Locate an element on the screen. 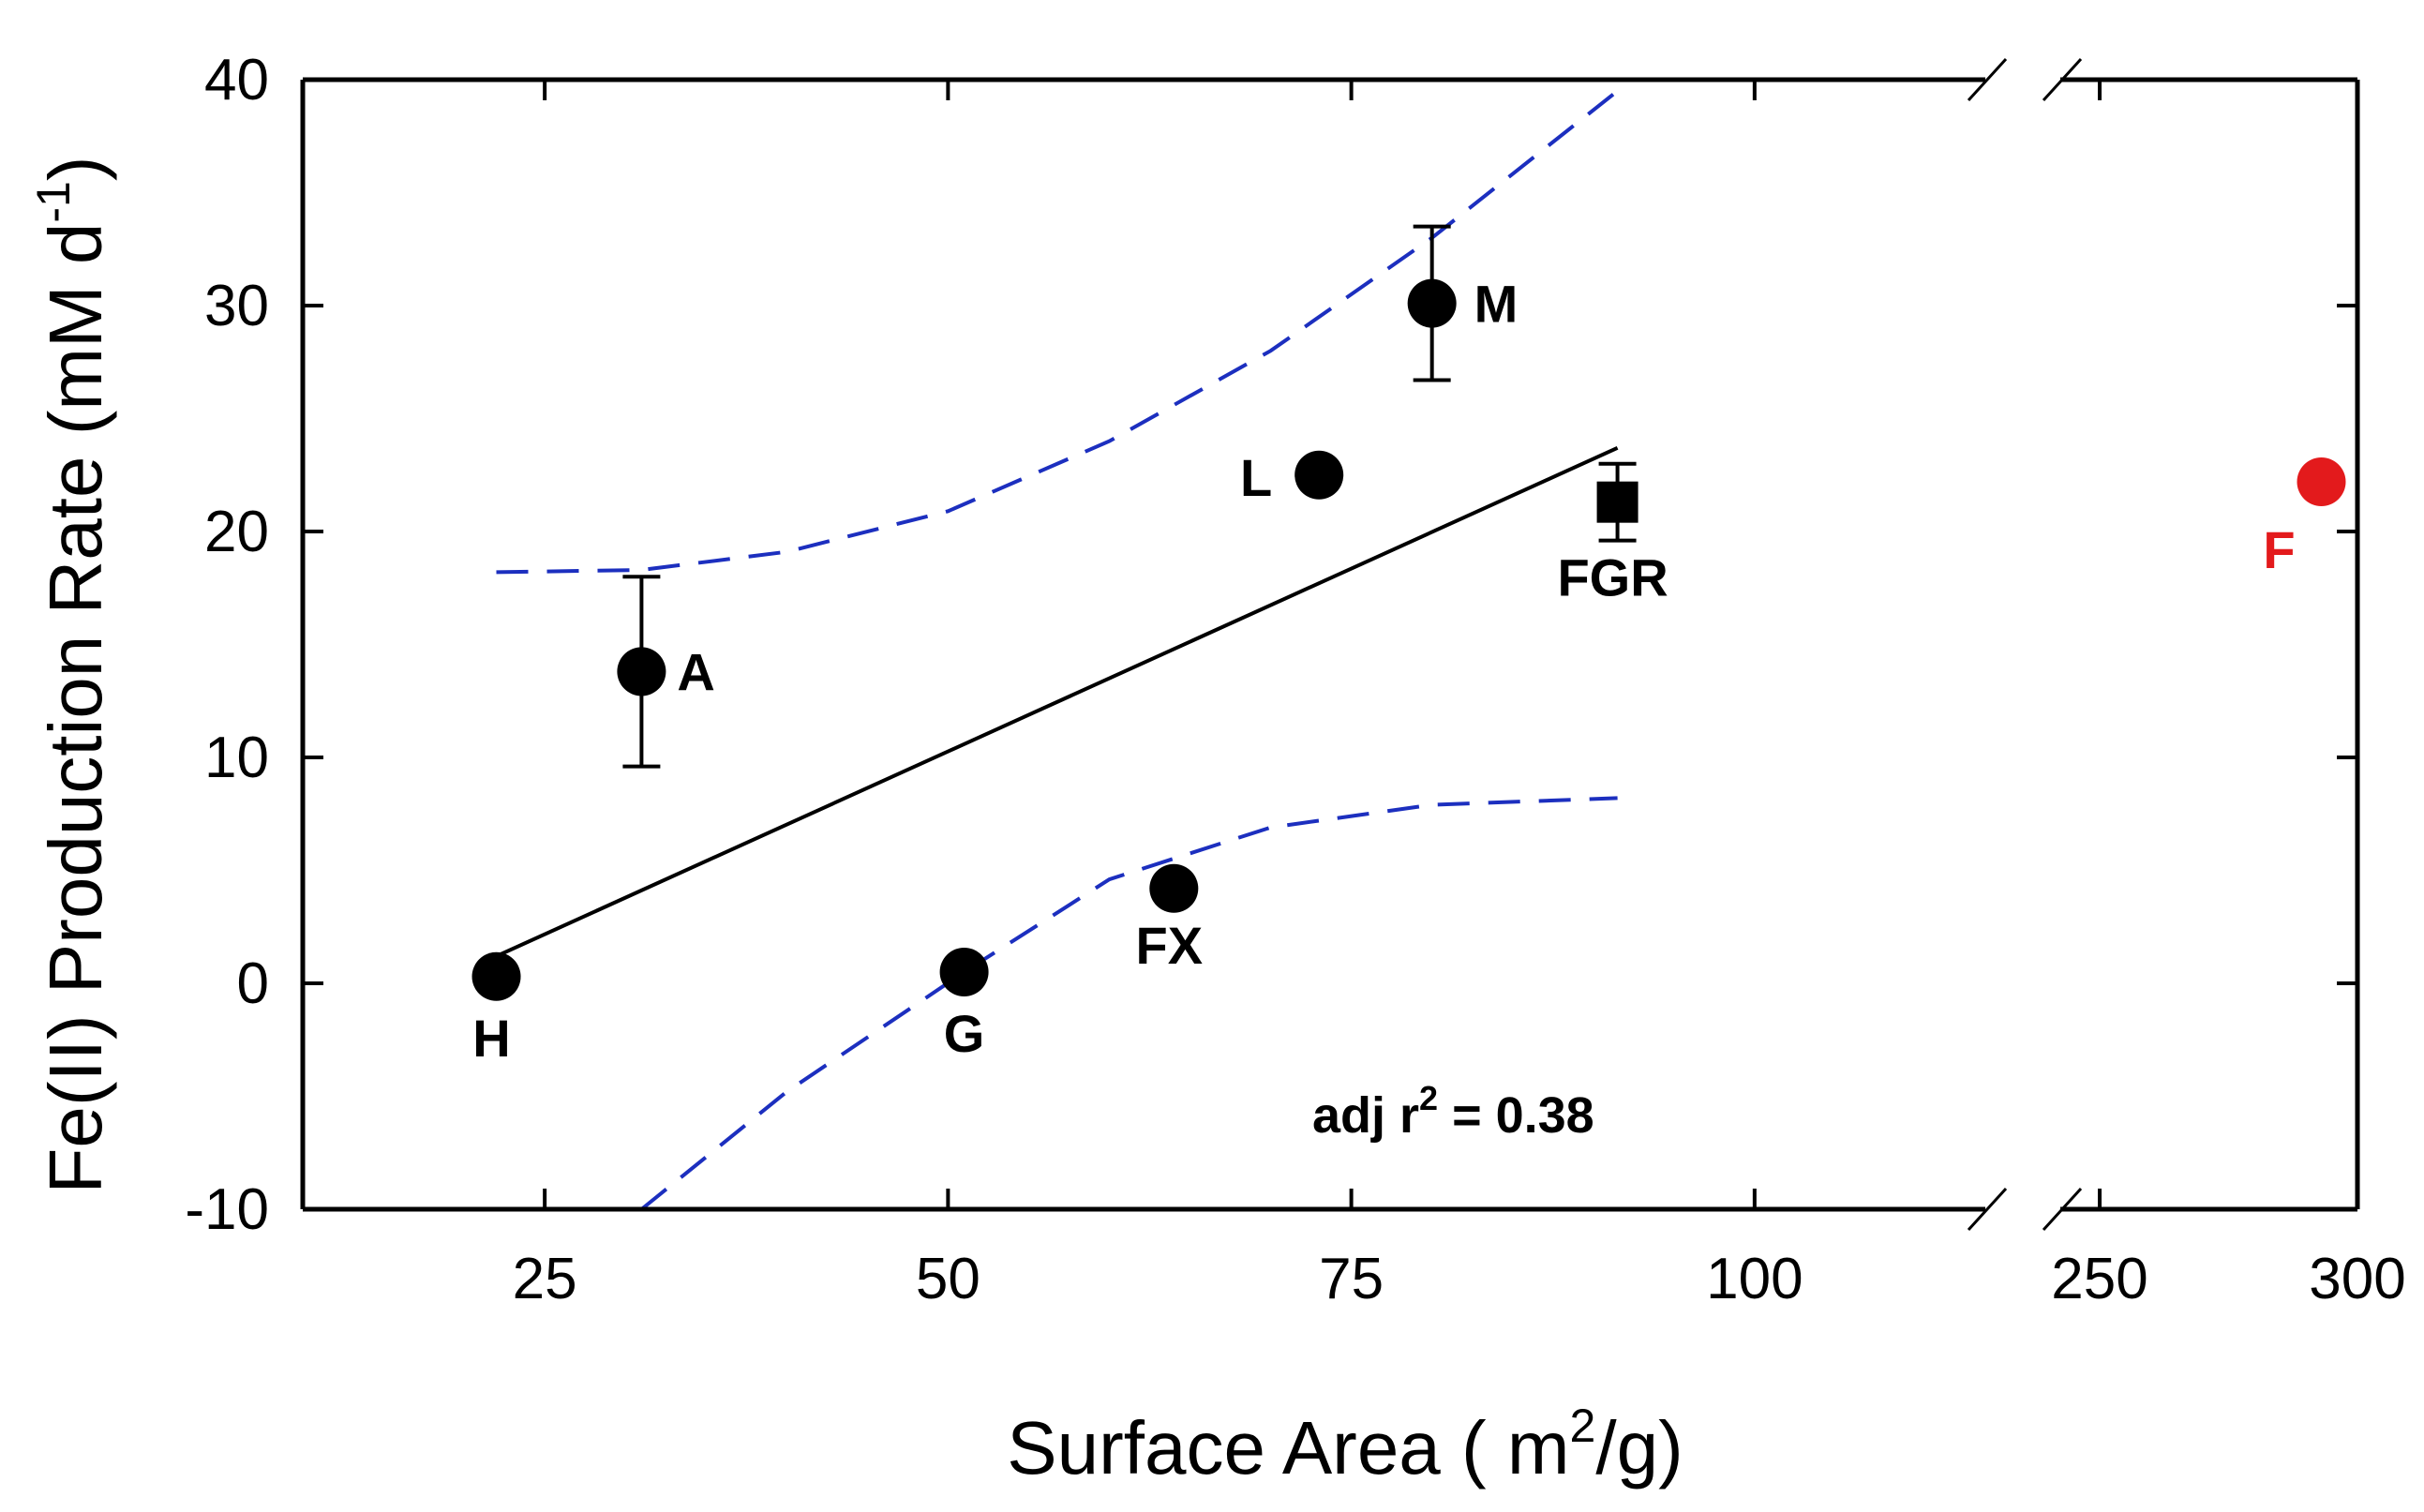  x-tick-label: 50 is located at coordinates (948, 1279).